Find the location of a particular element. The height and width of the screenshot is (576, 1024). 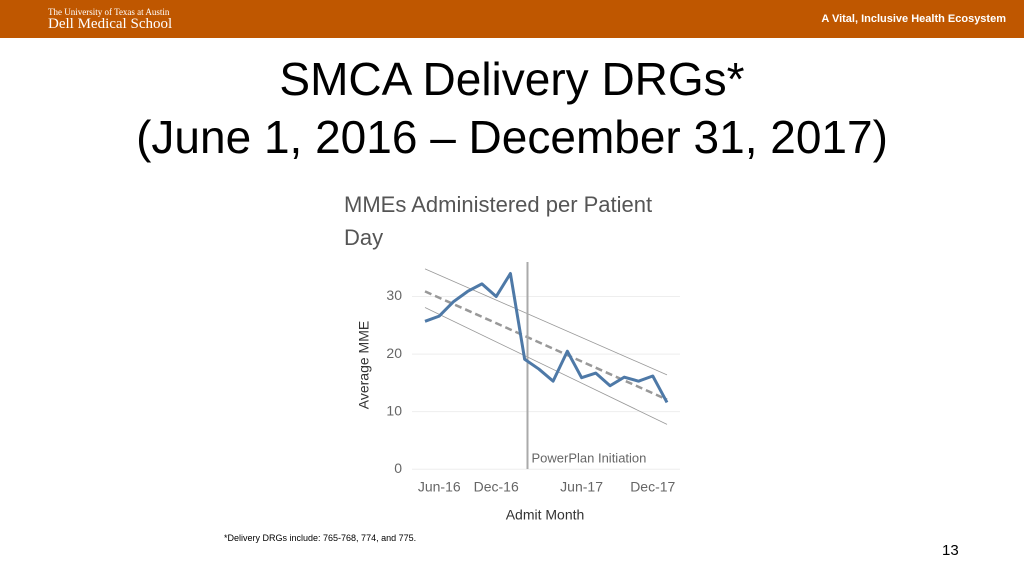

tagline: A Vital, Inclusive Health Ecosystem is located at coordinates (913, 19).